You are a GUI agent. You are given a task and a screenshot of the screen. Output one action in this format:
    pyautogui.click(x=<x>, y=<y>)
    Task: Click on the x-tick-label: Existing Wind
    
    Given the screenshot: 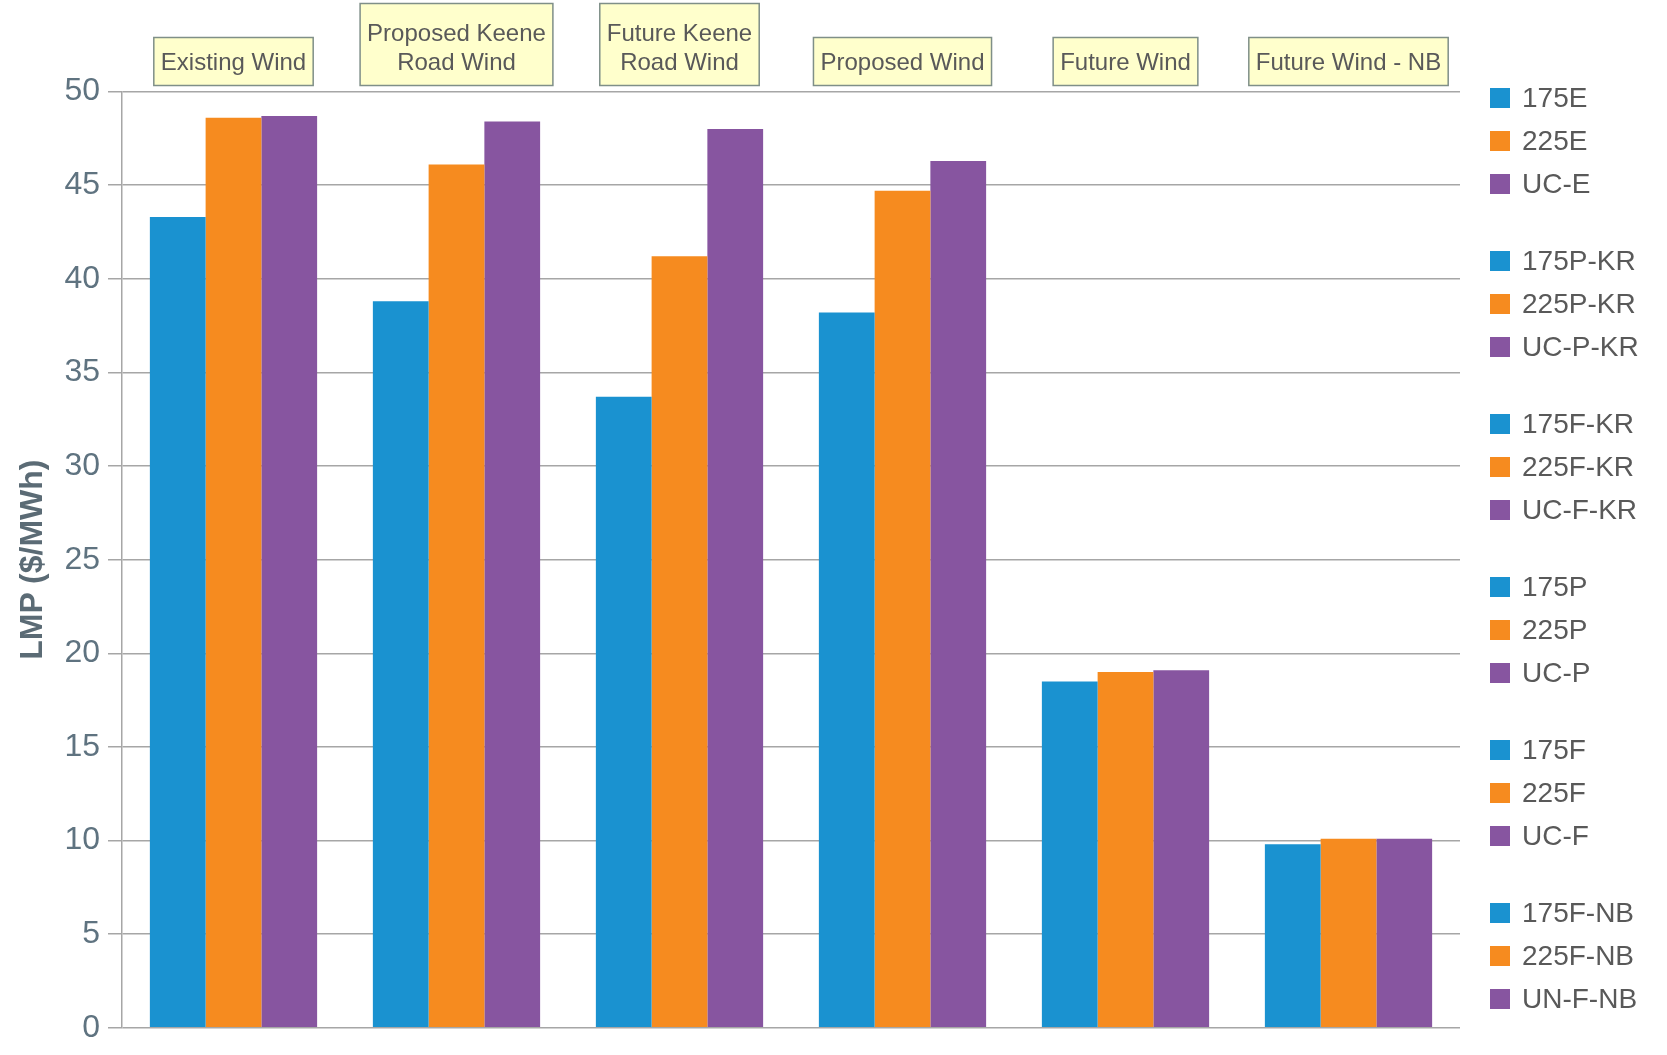 What is the action you would take?
    pyautogui.click(x=233, y=61)
    